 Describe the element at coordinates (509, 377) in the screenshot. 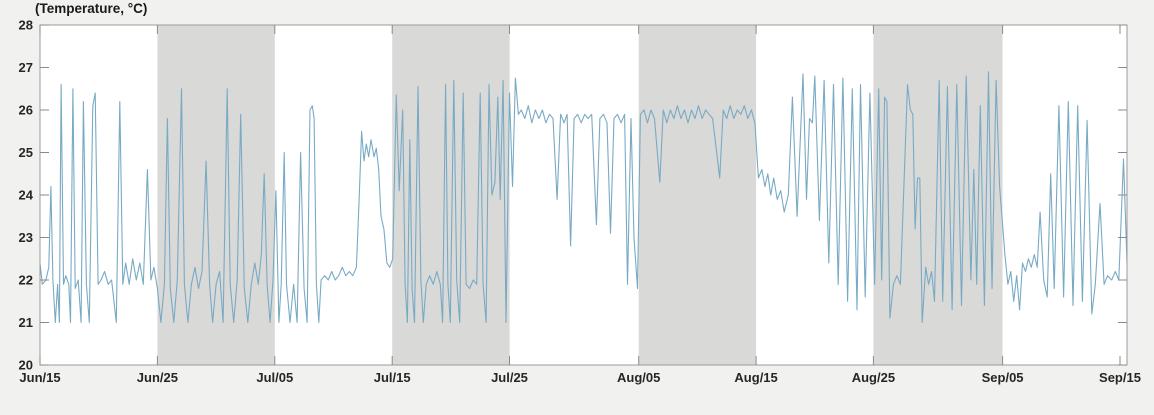

I see `x-tick-label: Jul/25` at that location.